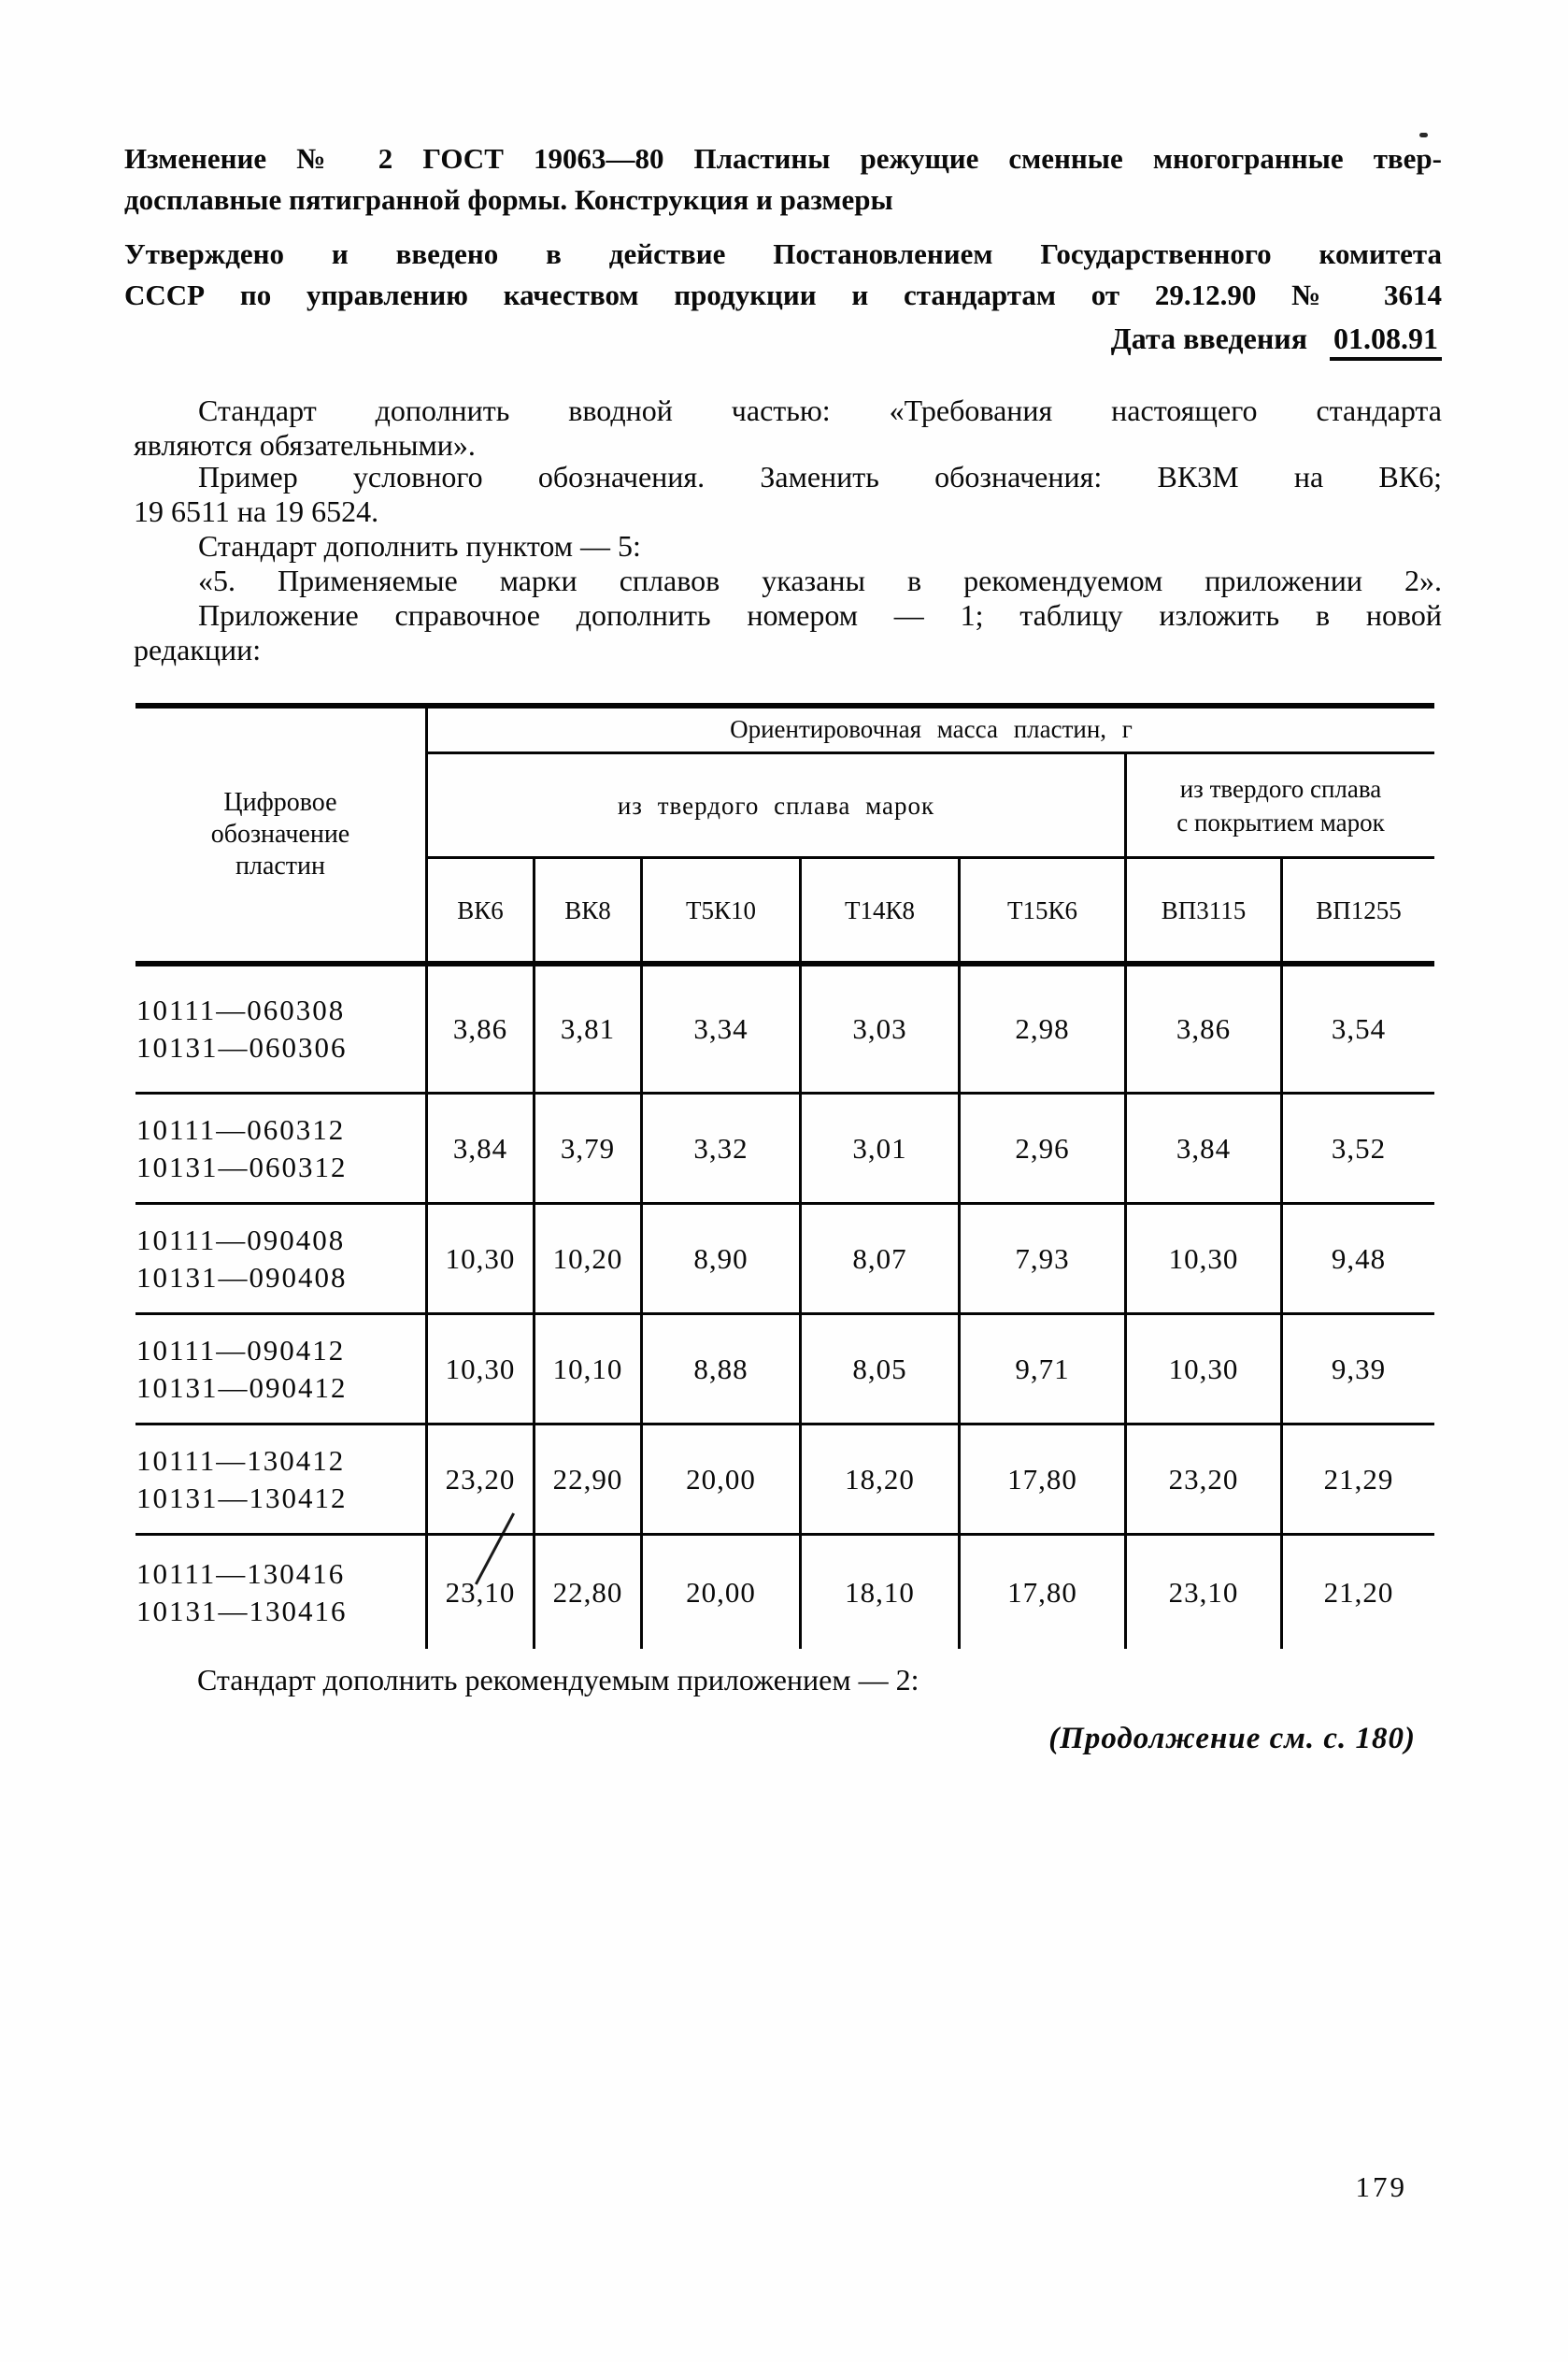 The width and height of the screenshot is (1568, 2362). What do you see at coordinates (241, 1460) in the screenshot?
I see `designation-line: 10111—130412` at bounding box center [241, 1460].